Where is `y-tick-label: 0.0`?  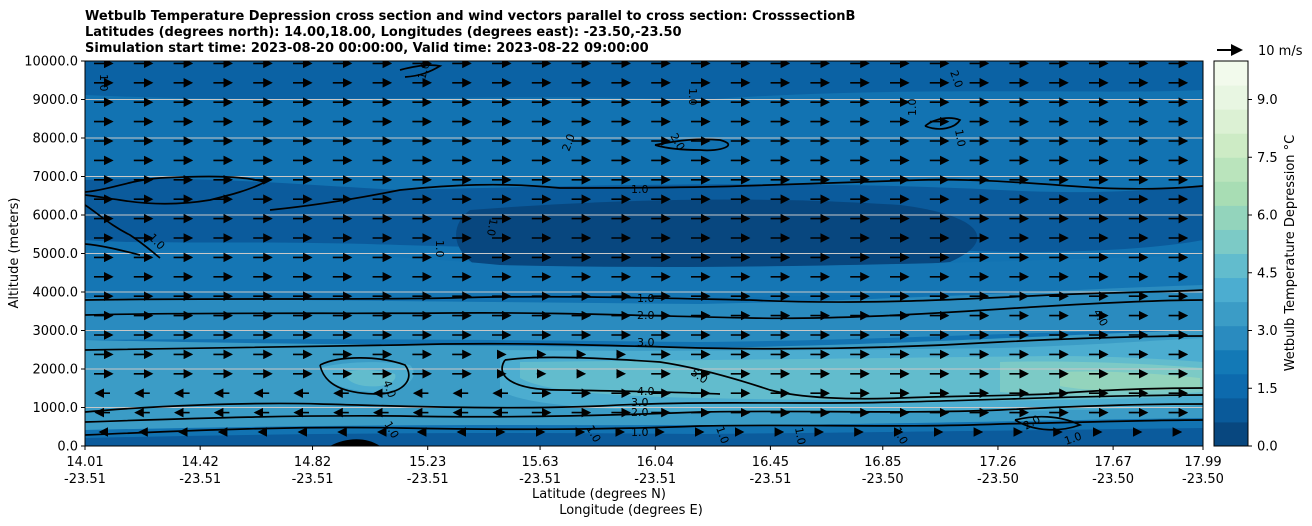
y-tick-label: 0.0 is located at coordinates (67, 447).